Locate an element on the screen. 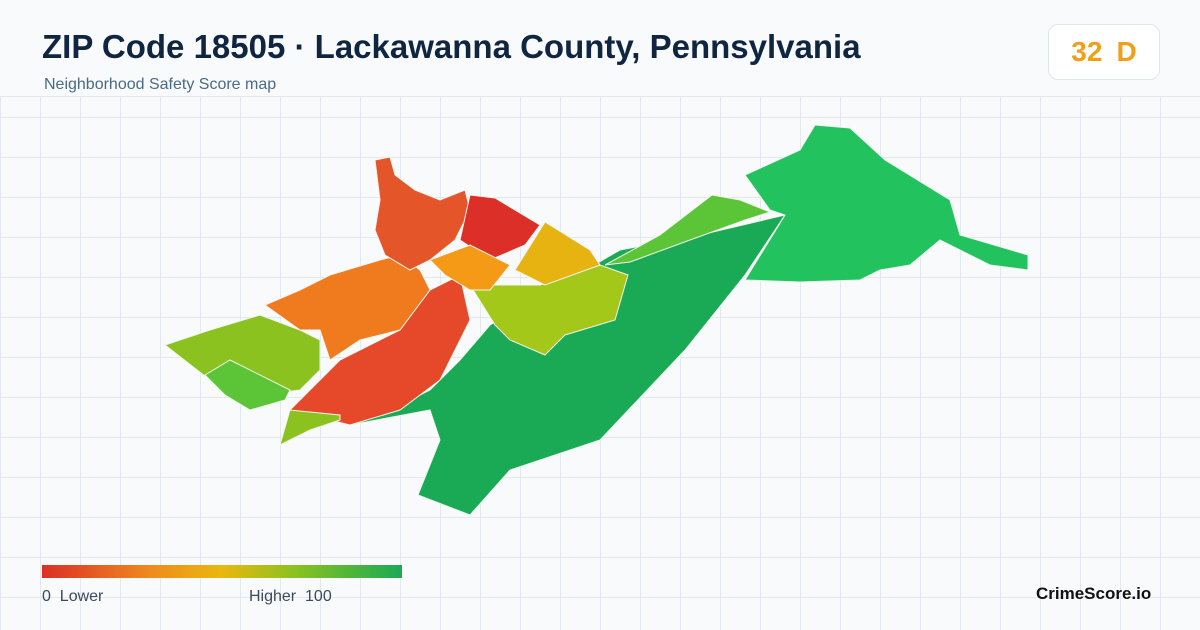 Image resolution: width=1200 pixels, height=630 pixels. score-badge: 32 D is located at coordinates (1104, 52).